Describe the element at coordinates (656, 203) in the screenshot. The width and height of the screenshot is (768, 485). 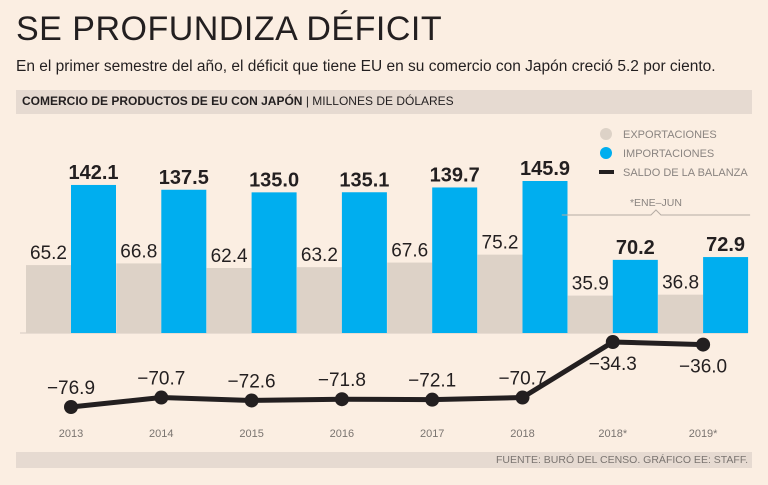
I see `annotation-label: *ENE–JUN` at that location.